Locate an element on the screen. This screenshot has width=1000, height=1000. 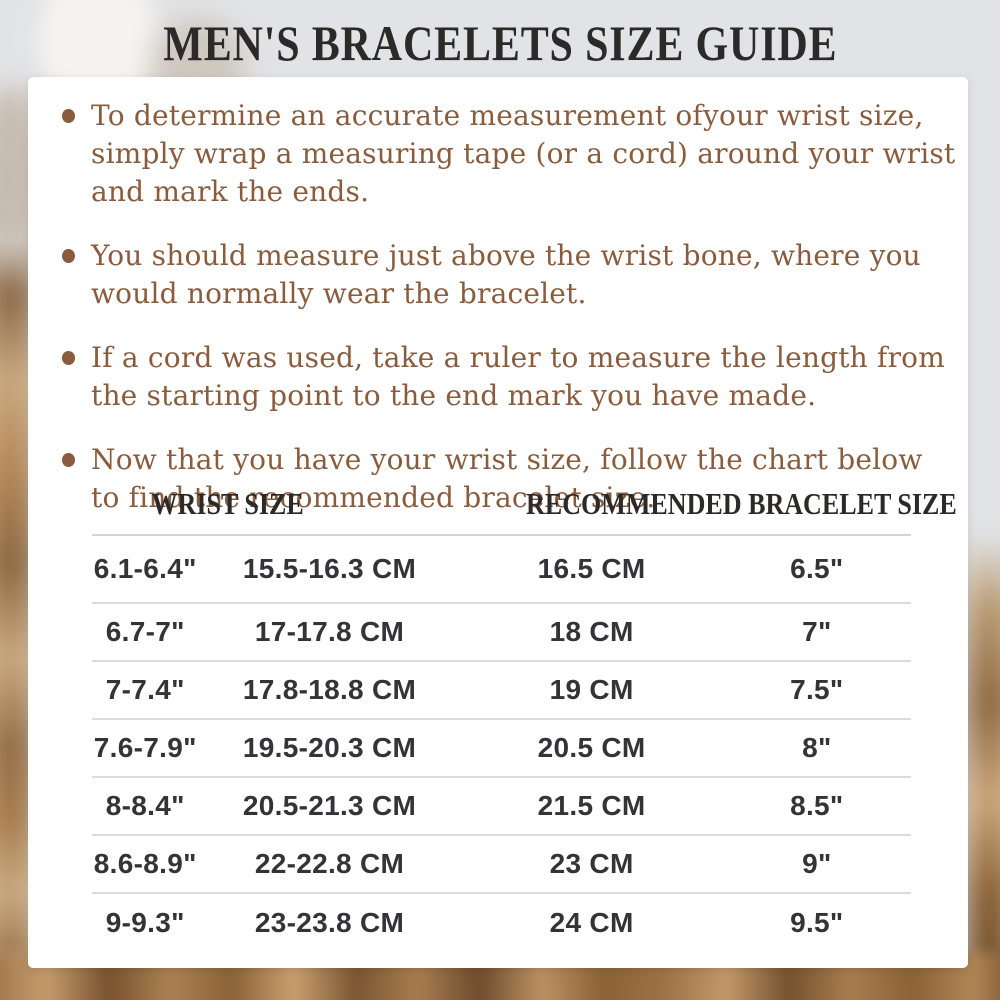
wrist-size-inches-cell: 8.6-8.9" is located at coordinates (145, 863).